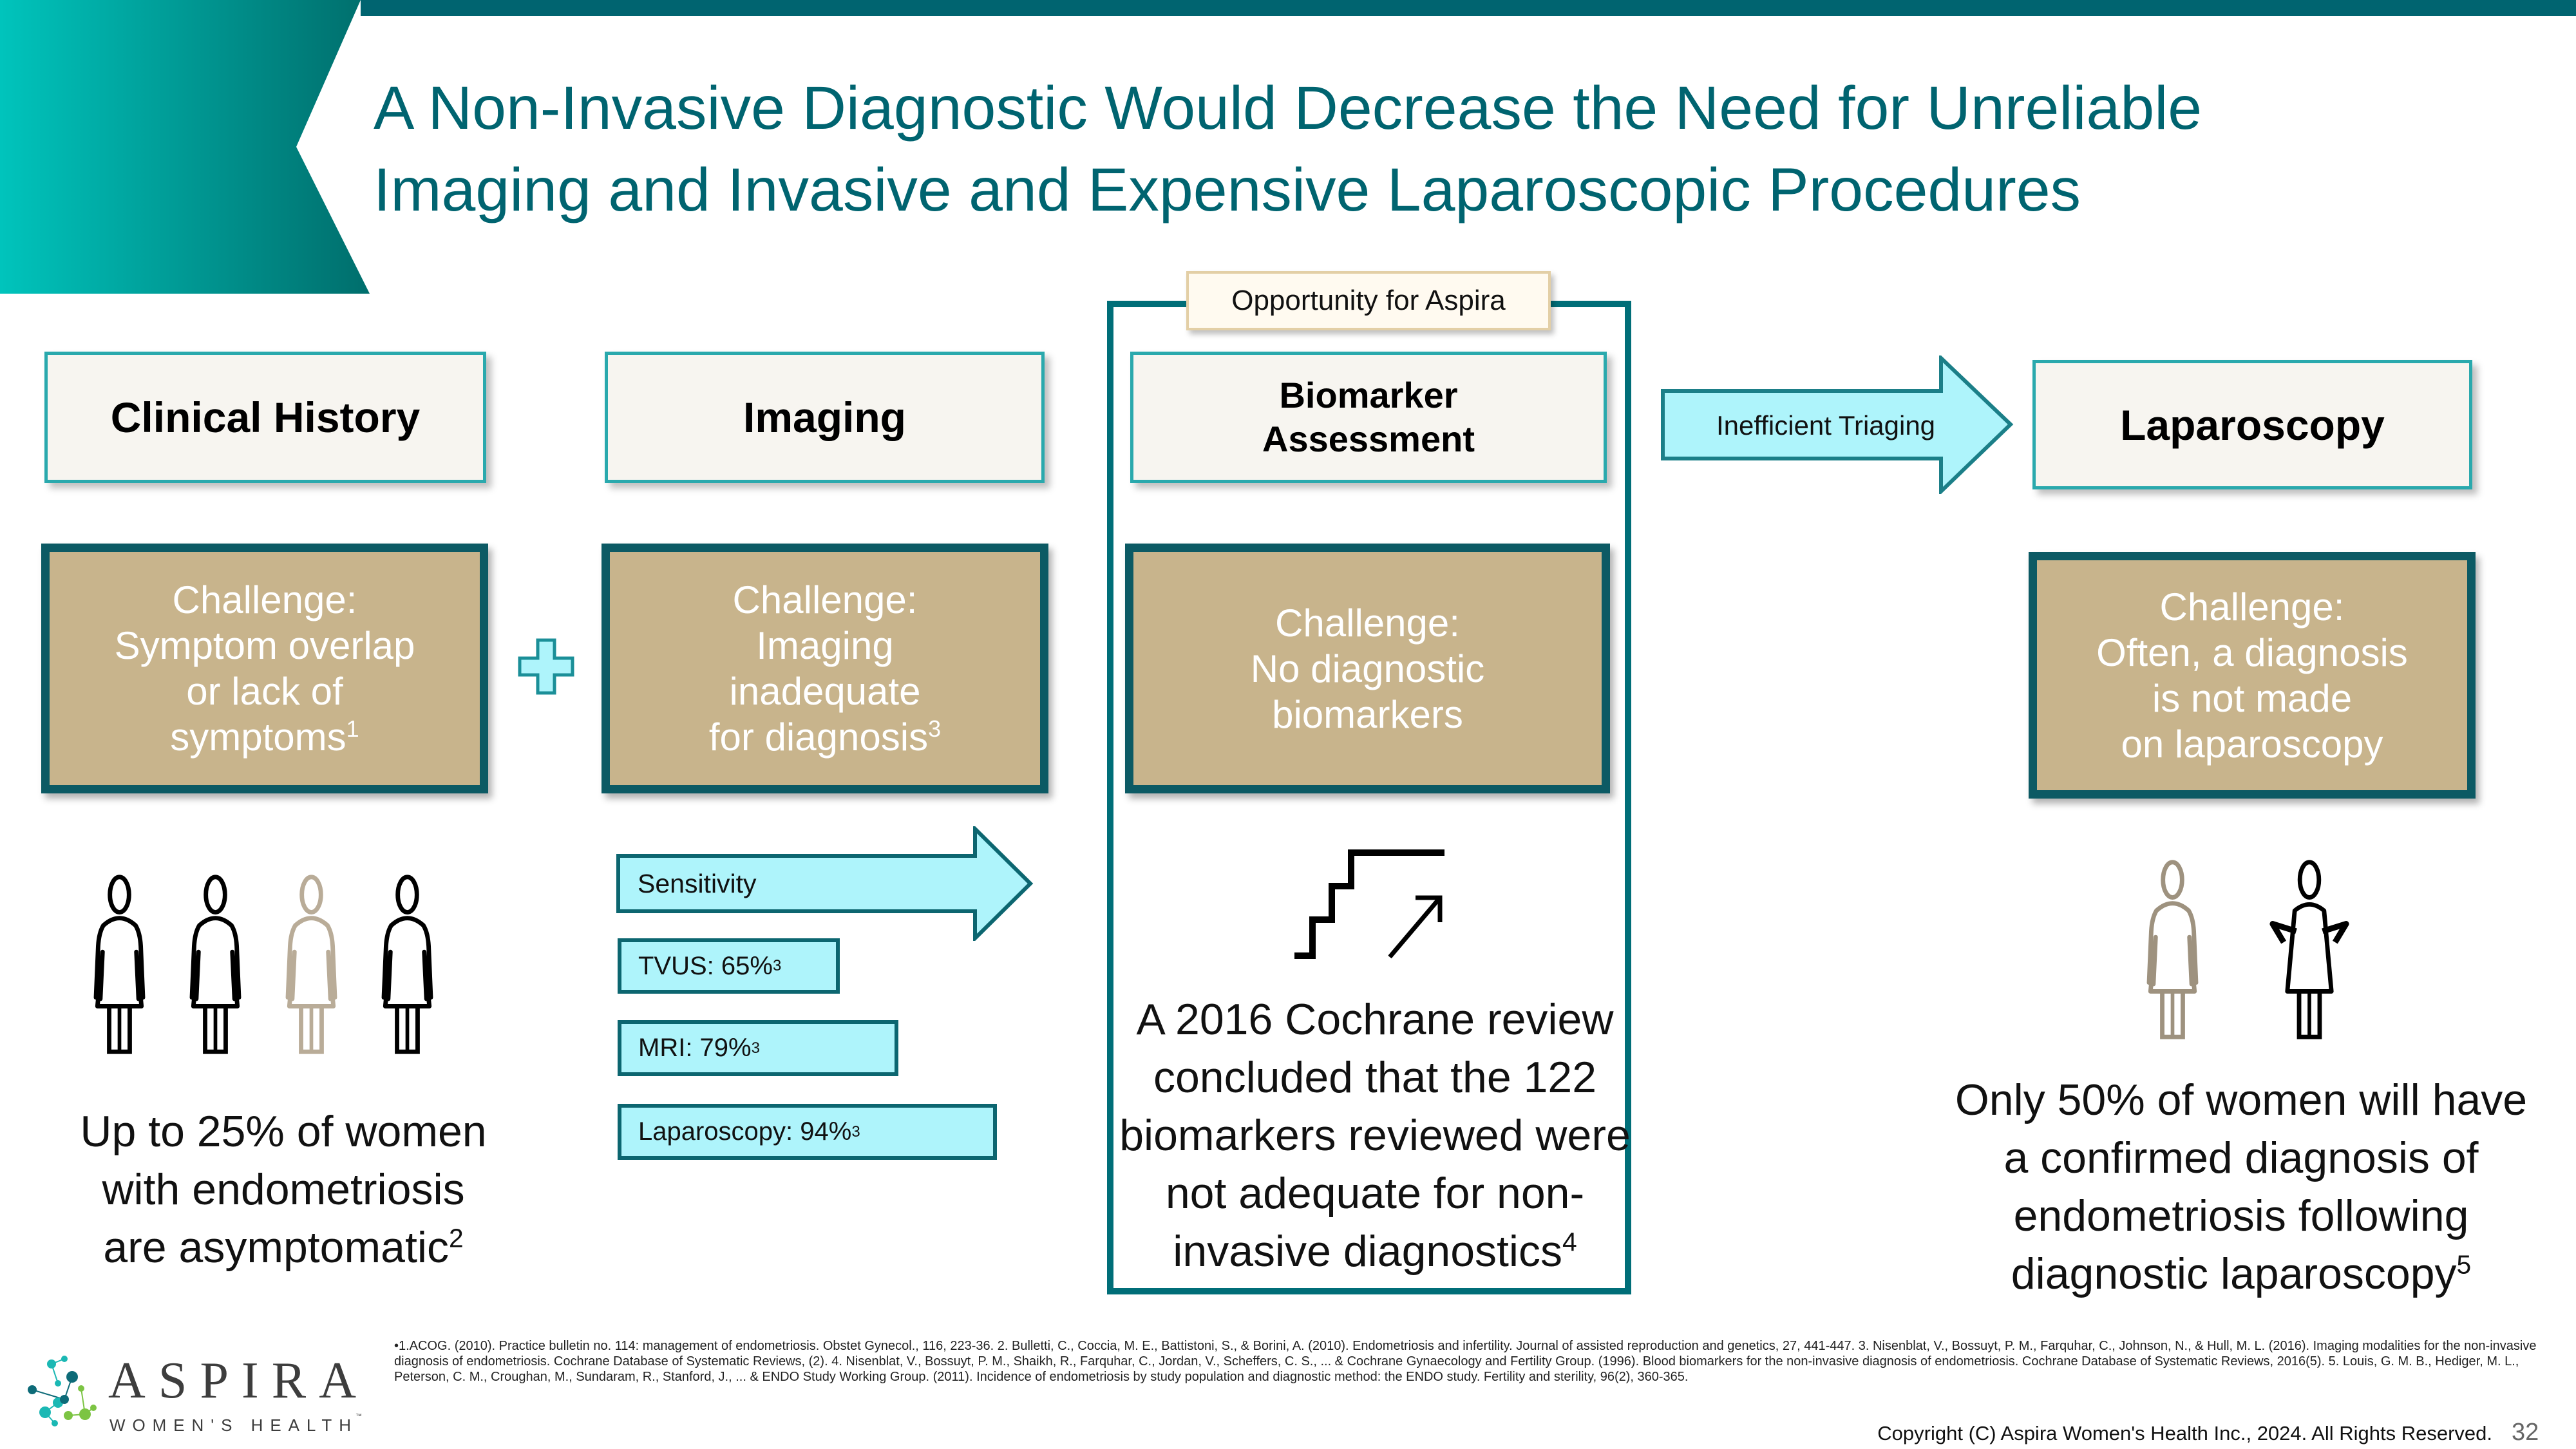 The width and height of the screenshot is (2576, 1449). I want to click on laparoscopy-sensitivity: Laparoscopy: 94% 3, so click(808, 1132).